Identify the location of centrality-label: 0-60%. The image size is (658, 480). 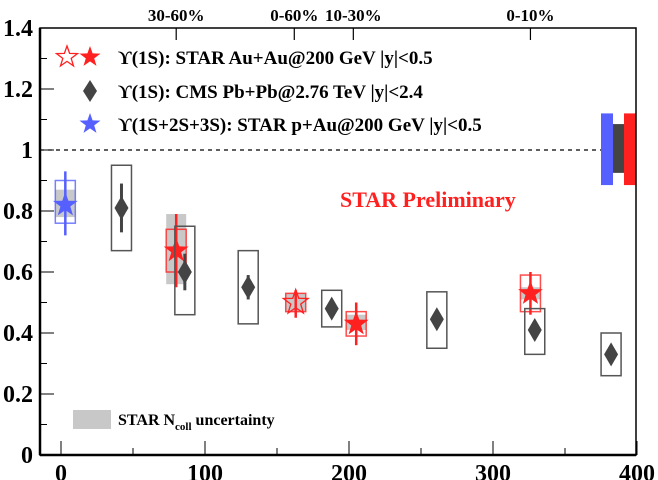
(294, 15).